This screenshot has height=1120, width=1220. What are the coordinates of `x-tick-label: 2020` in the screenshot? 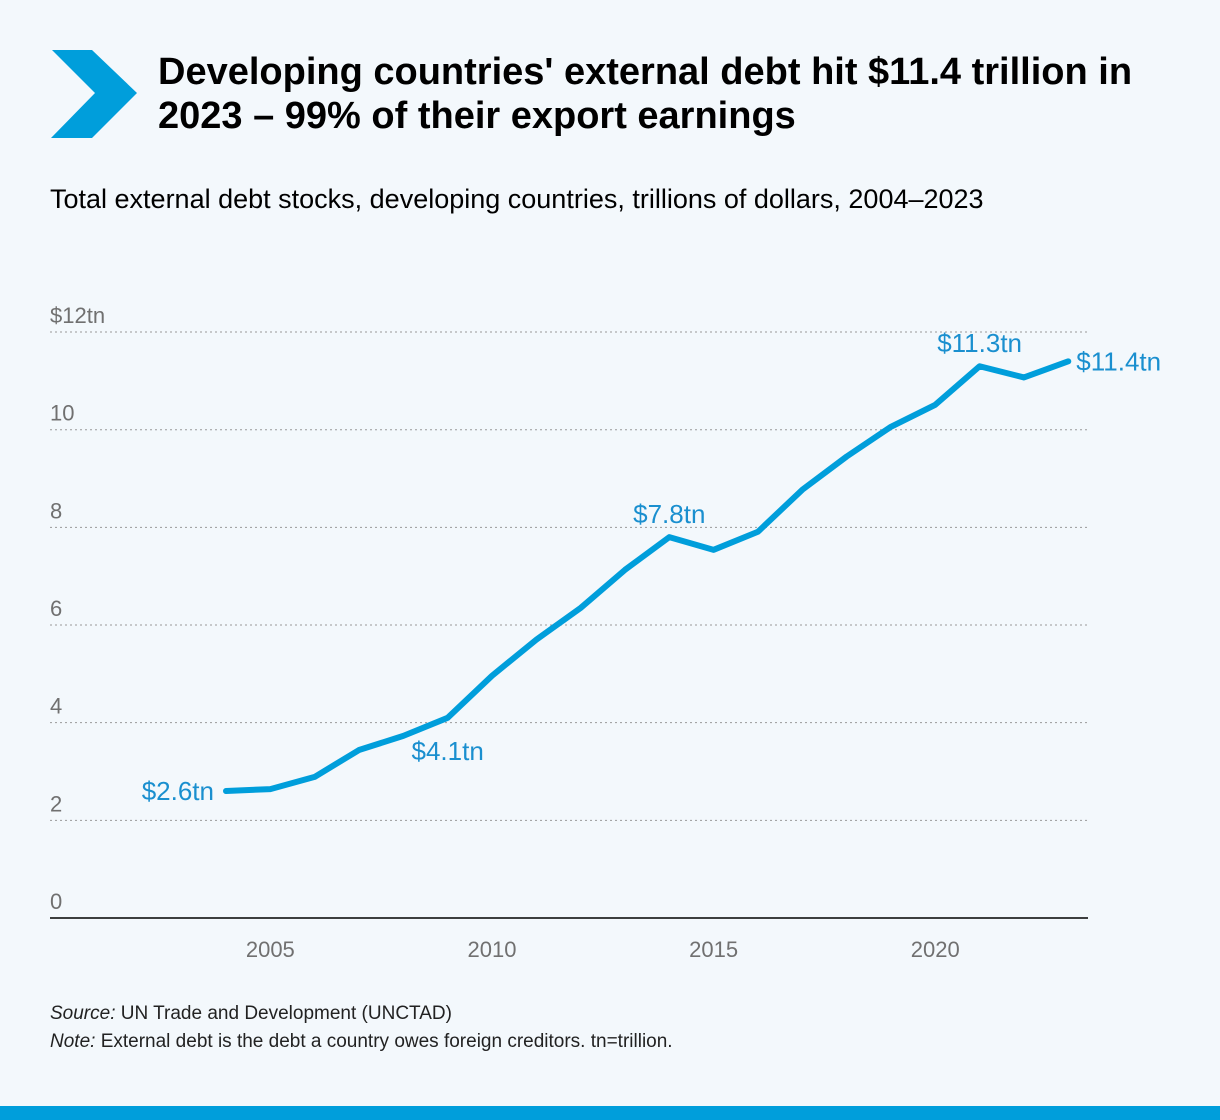 It's located at (935, 949).